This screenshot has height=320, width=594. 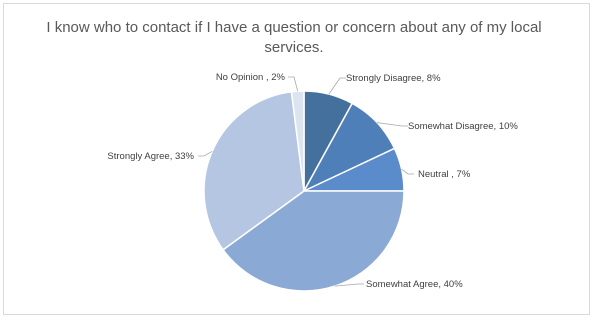 I want to click on slice-label: Neutral , 7%, so click(x=444, y=174).